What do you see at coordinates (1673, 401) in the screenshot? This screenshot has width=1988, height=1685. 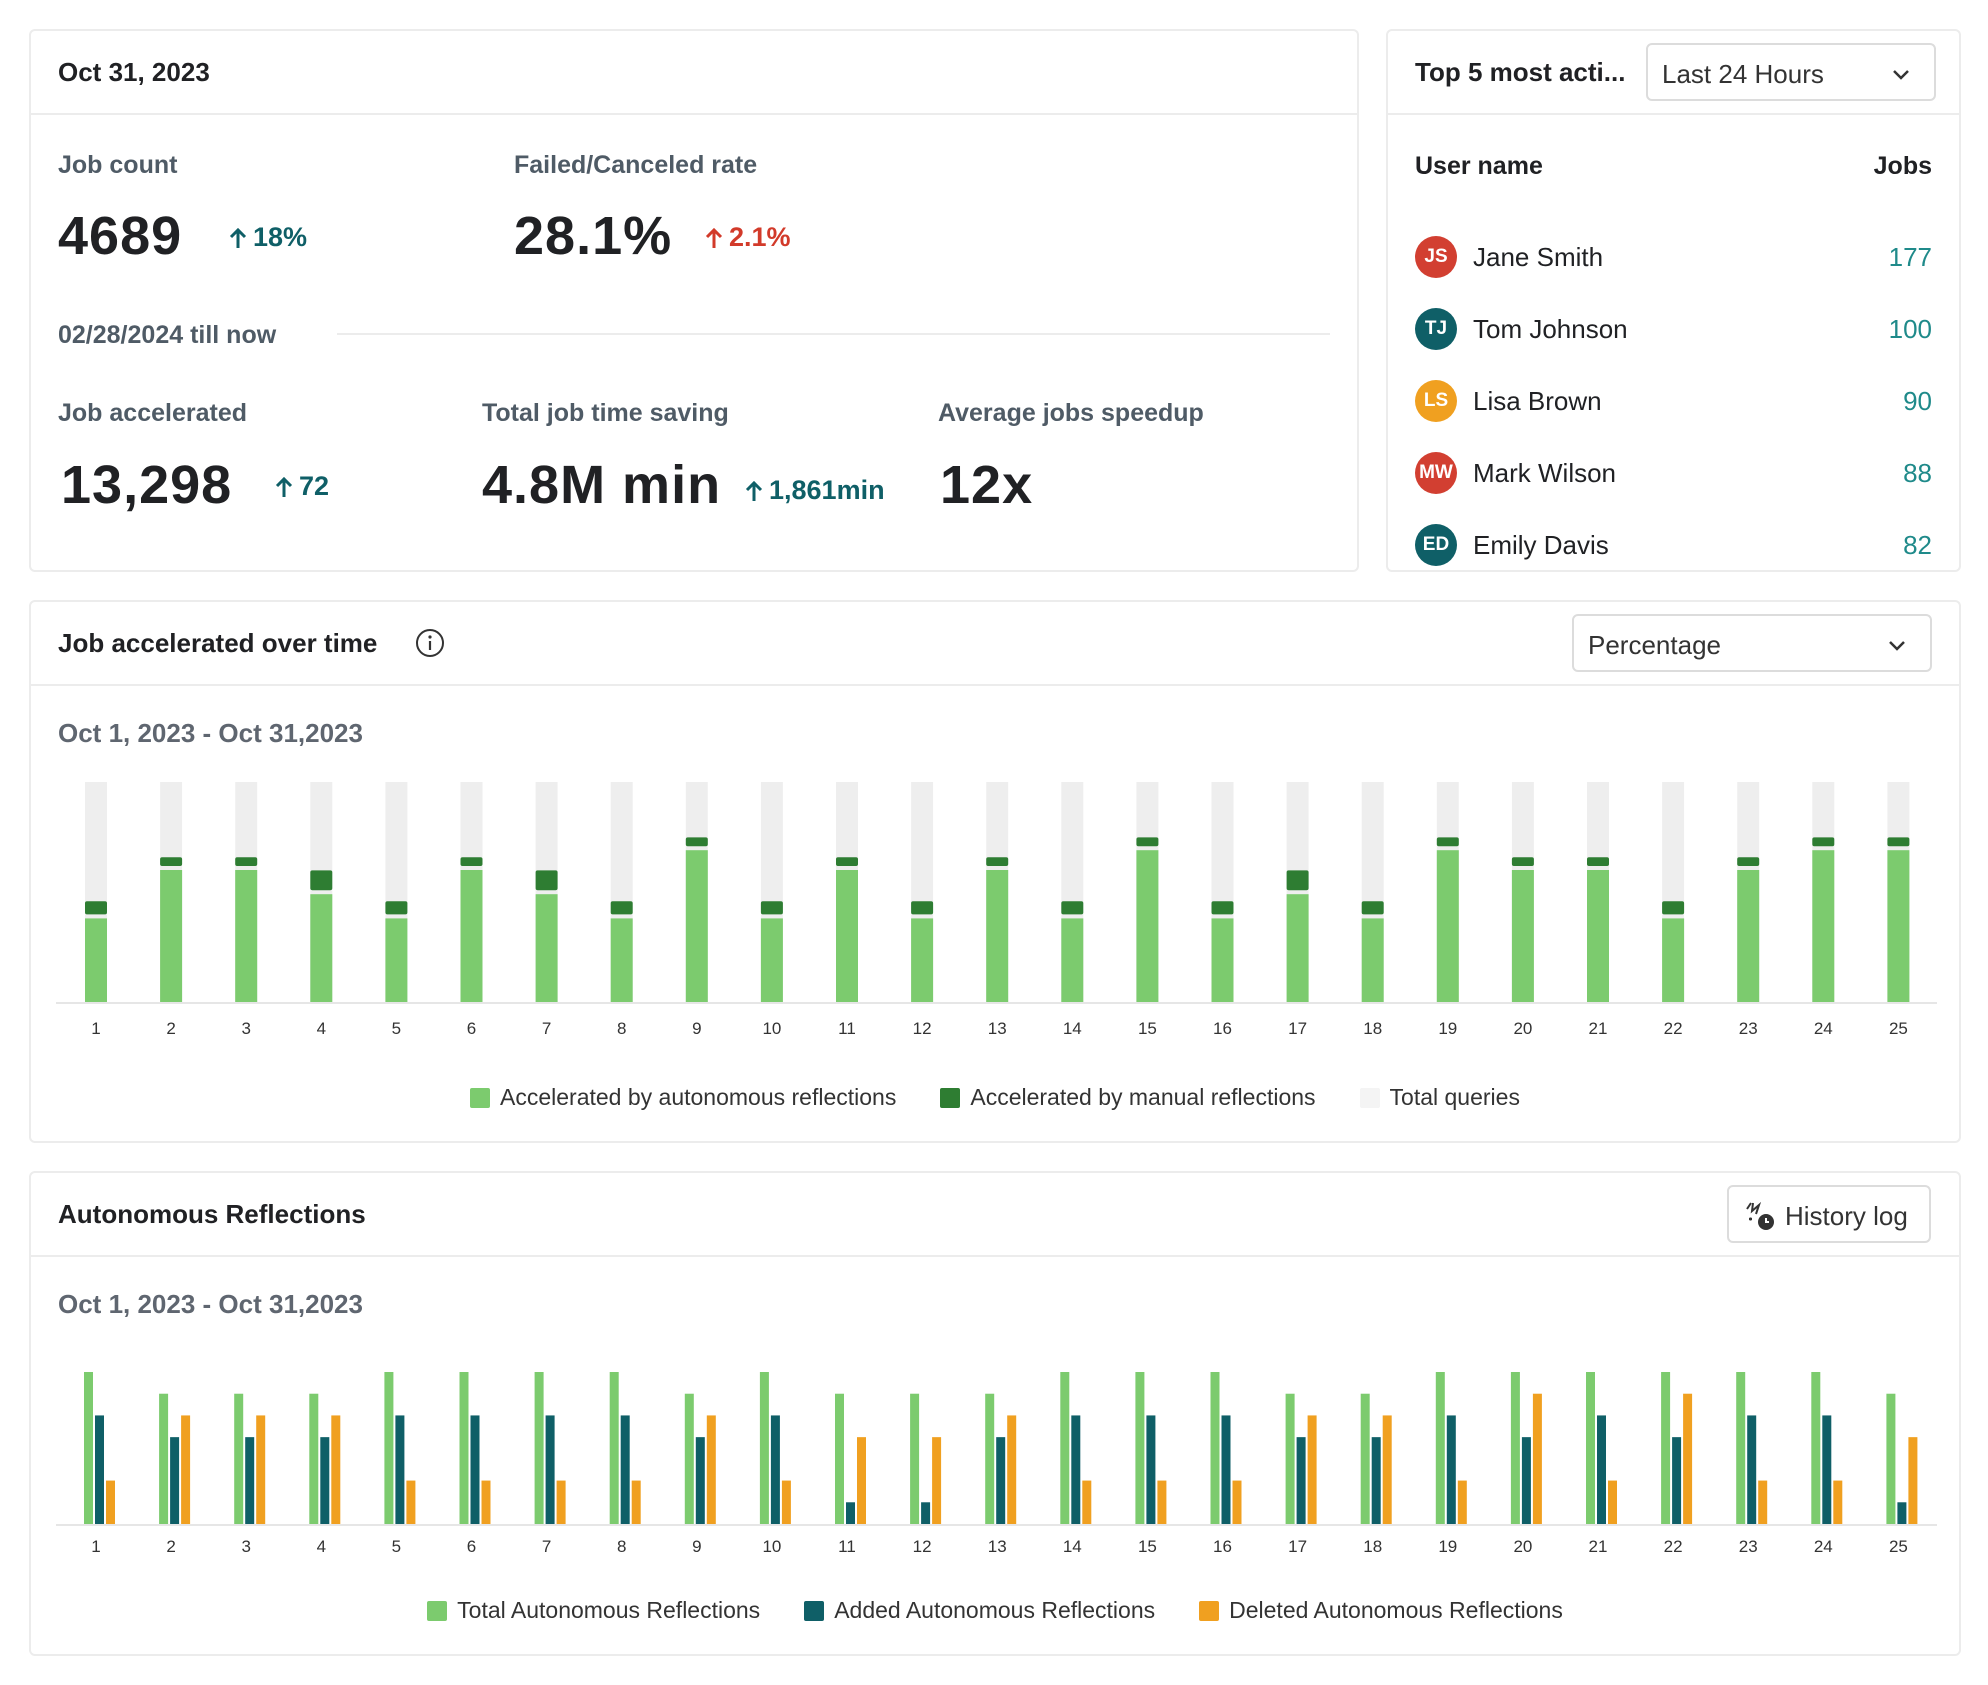 I see `user-row: LS Lisa Brown 90` at bounding box center [1673, 401].